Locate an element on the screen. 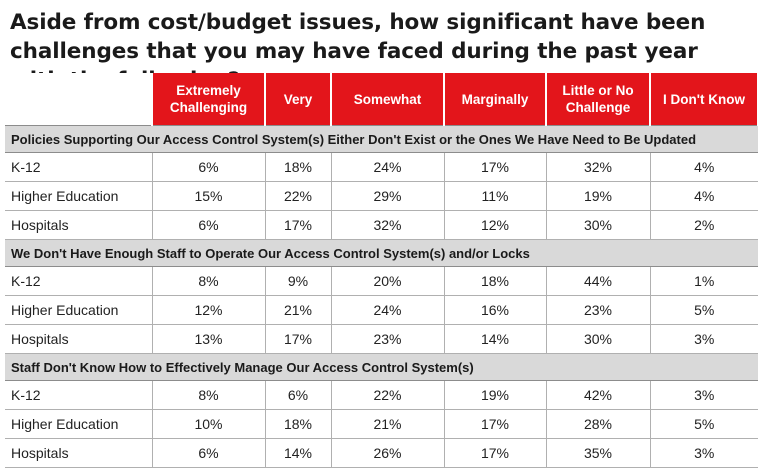  table-row: Hospitals 13% 17% 23% 14% 30% 3% is located at coordinates (381, 339).